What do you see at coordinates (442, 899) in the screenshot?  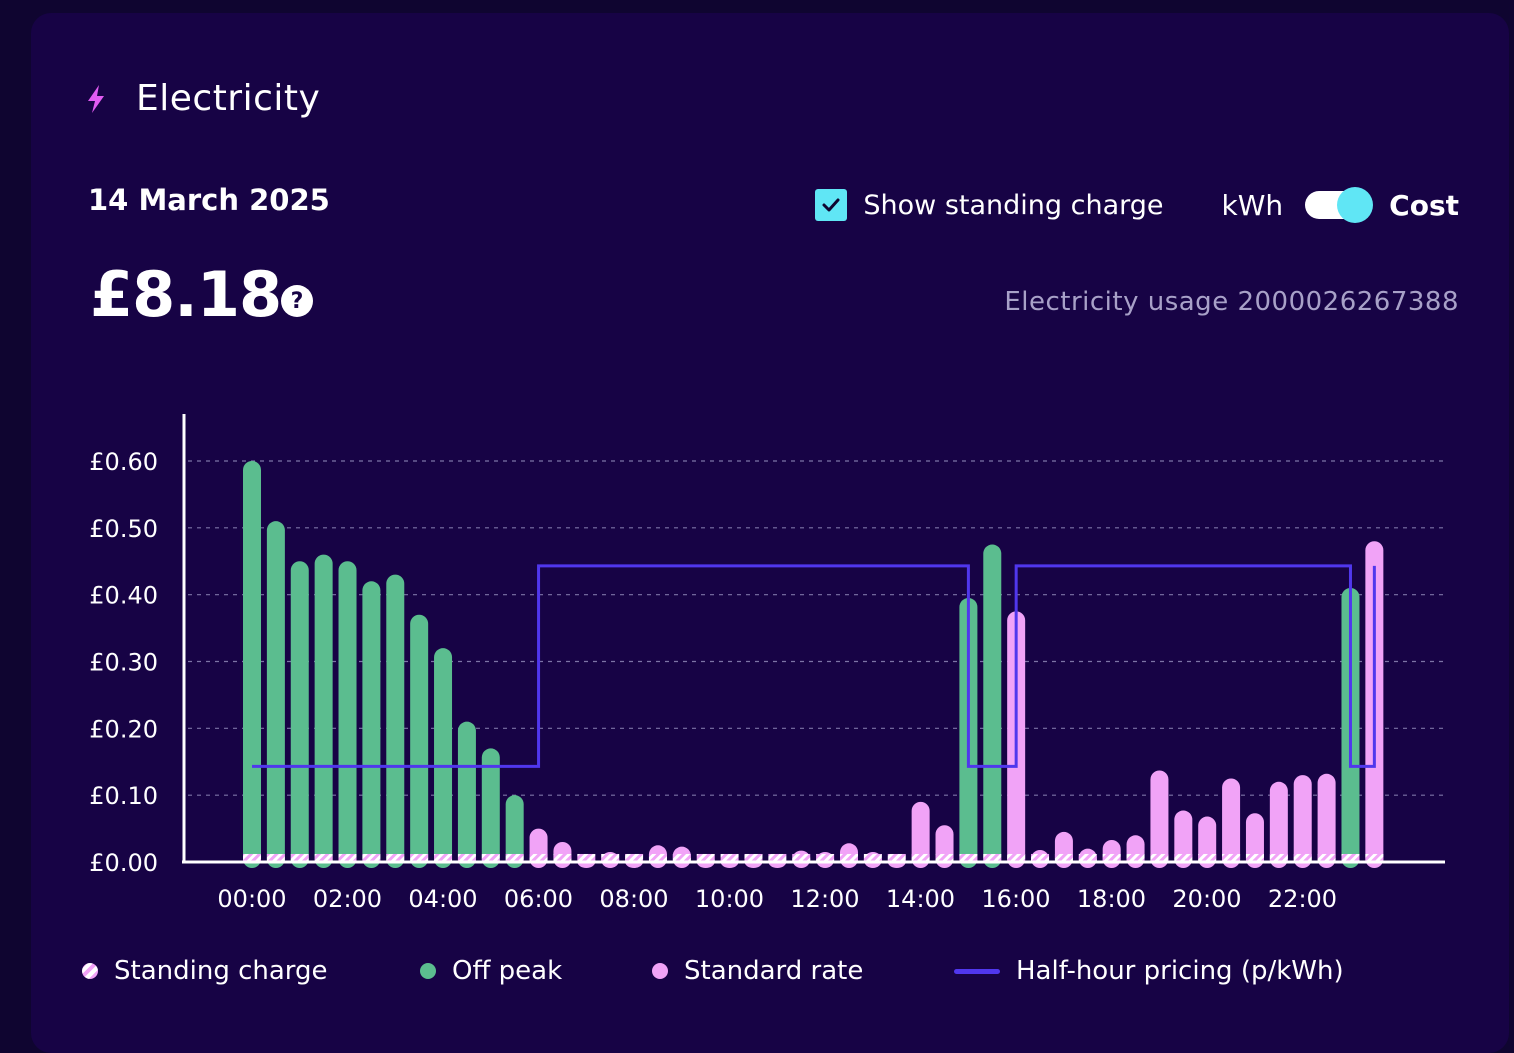 I see `x-tick-label: 04:00` at bounding box center [442, 899].